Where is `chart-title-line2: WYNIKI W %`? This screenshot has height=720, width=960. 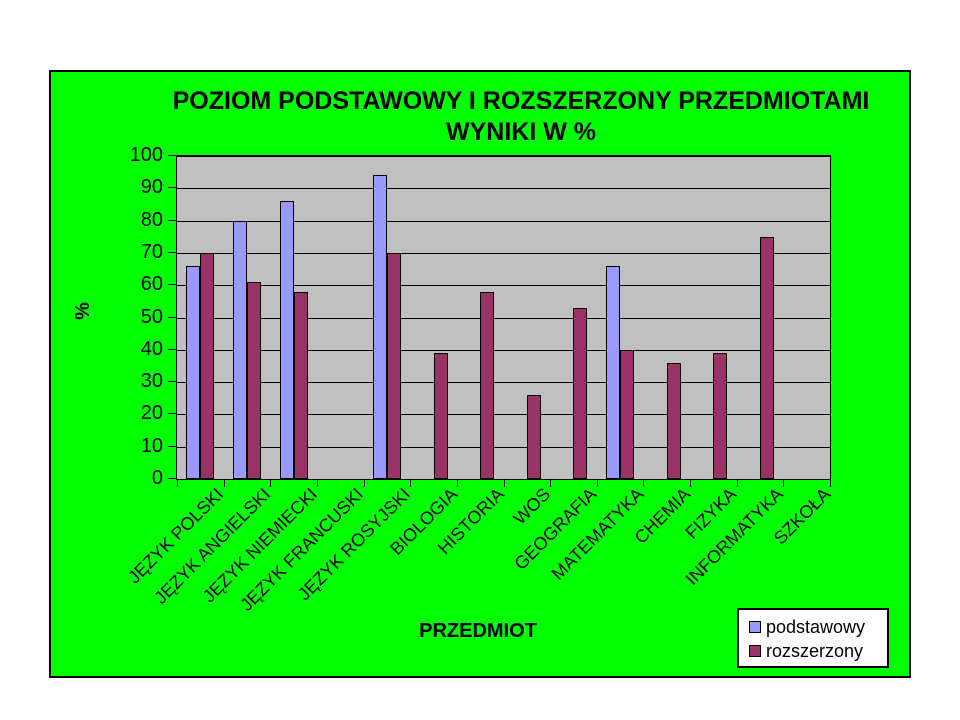
chart-title-line2: WYNIKI W % is located at coordinates (521, 132).